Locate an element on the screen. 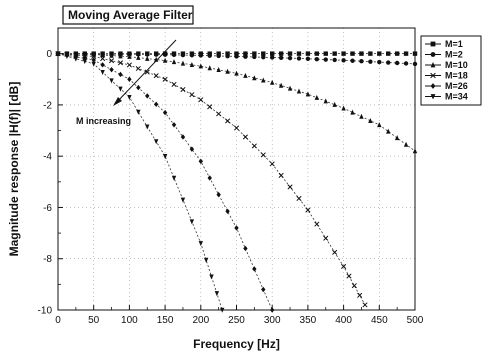 The width and height of the screenshot is (492, 357). x-tick-label: 500 is located at coordinates (415, 320).